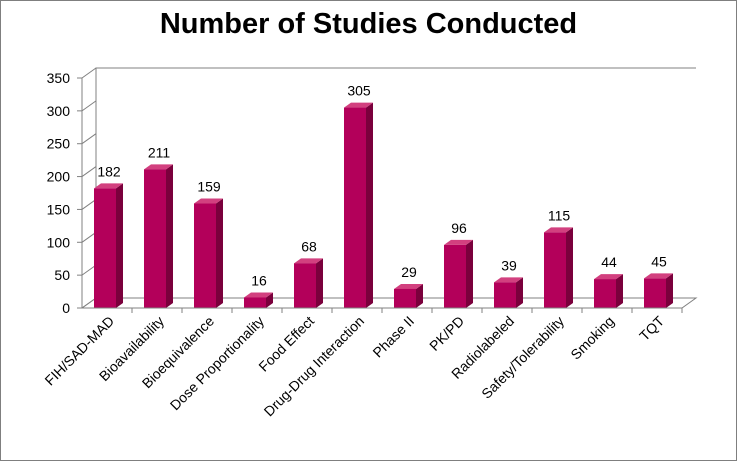 This screenshot has width=737, height=461. What do you see at coordinates (446, 333) in the screenshot?
I see `category-label: PK/PD` at bounding box center [446, 333].